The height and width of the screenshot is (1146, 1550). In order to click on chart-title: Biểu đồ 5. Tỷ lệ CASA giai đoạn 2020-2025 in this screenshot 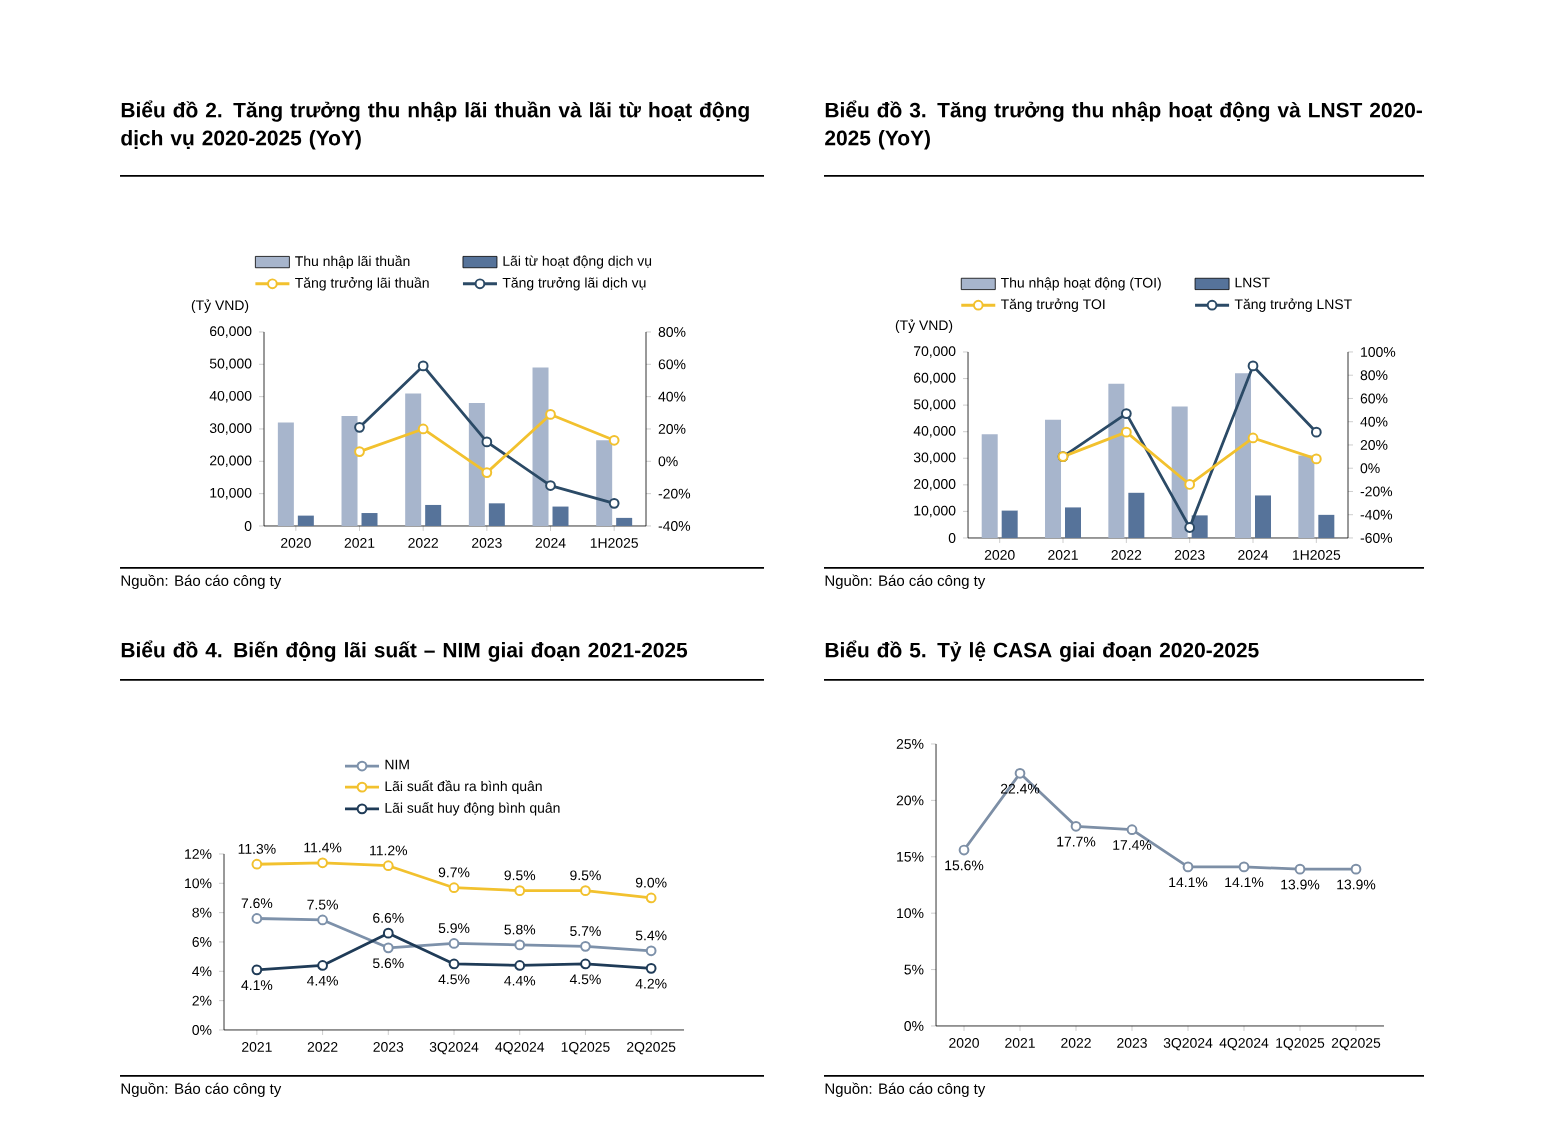, I will do `click(1042, 651)`.